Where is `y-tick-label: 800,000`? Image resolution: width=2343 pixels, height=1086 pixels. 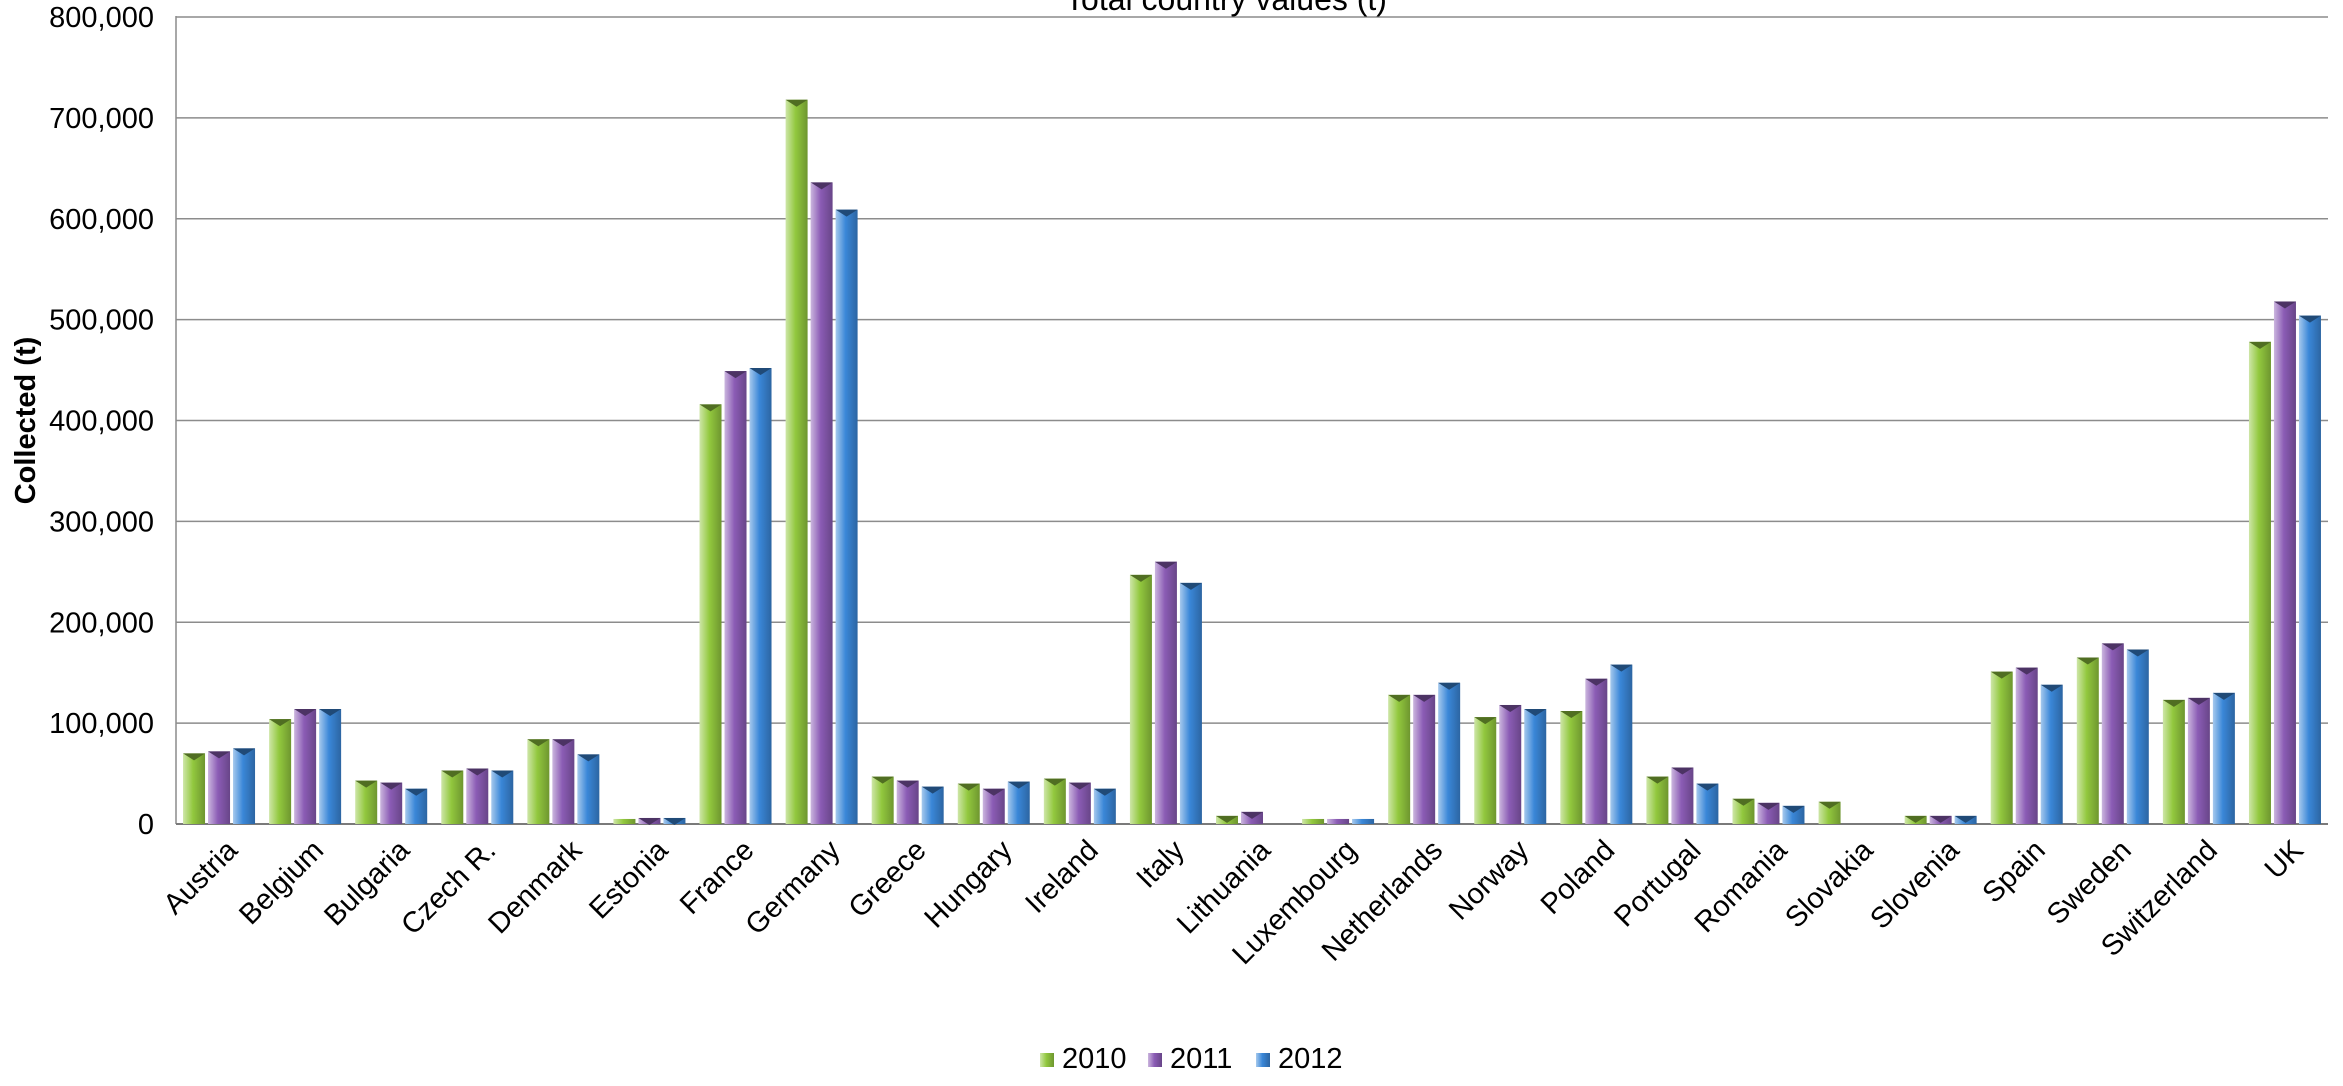
y-tick-label: 800,000 is located at coordinates (101, 18).